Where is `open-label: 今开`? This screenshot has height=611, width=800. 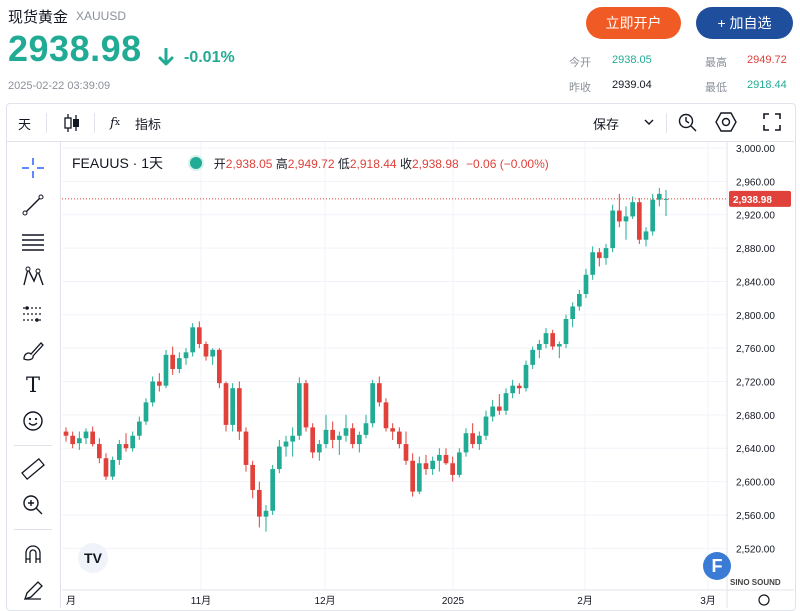
open-label: 今开 is located at coordinates (580, 63).